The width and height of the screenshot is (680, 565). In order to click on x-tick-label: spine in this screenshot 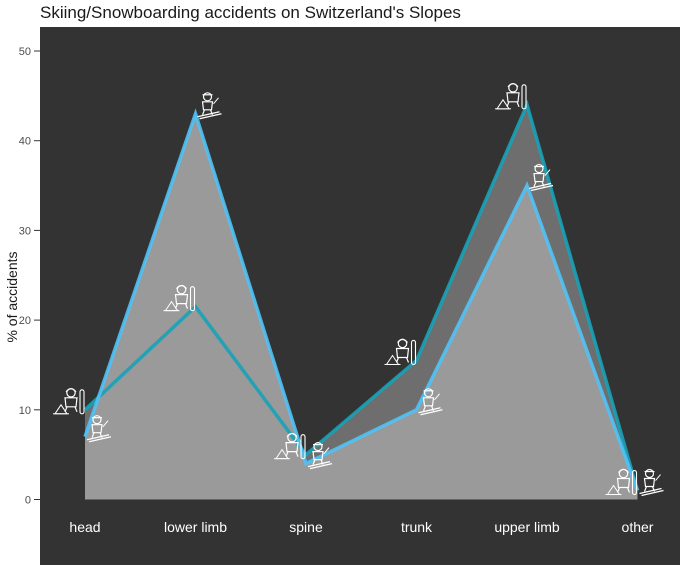, I will do `click(306, 527)`.